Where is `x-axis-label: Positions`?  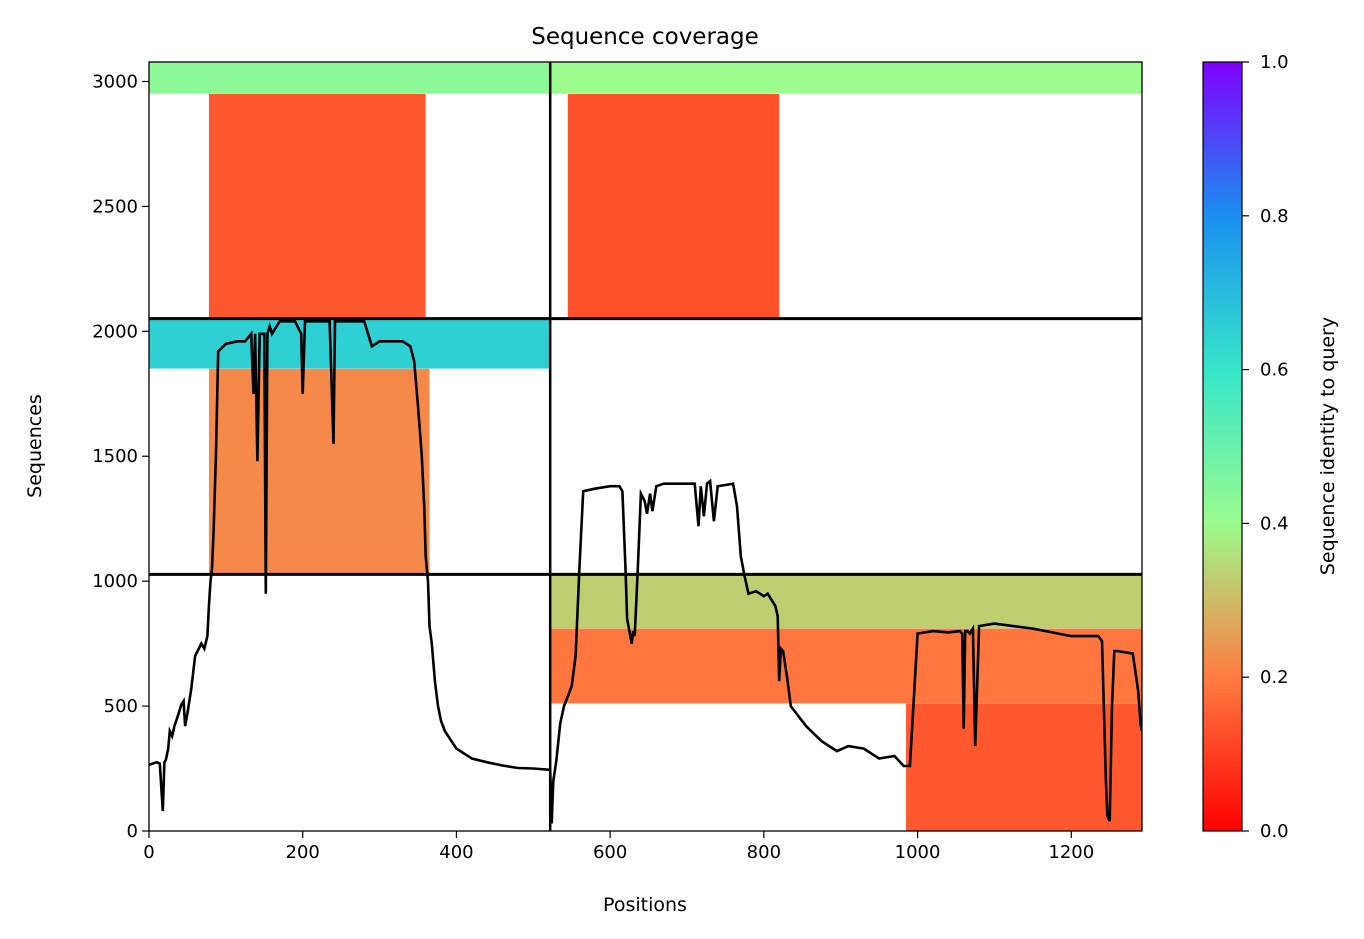
x-axis-label: Positions is located at coordinates (645, 905).